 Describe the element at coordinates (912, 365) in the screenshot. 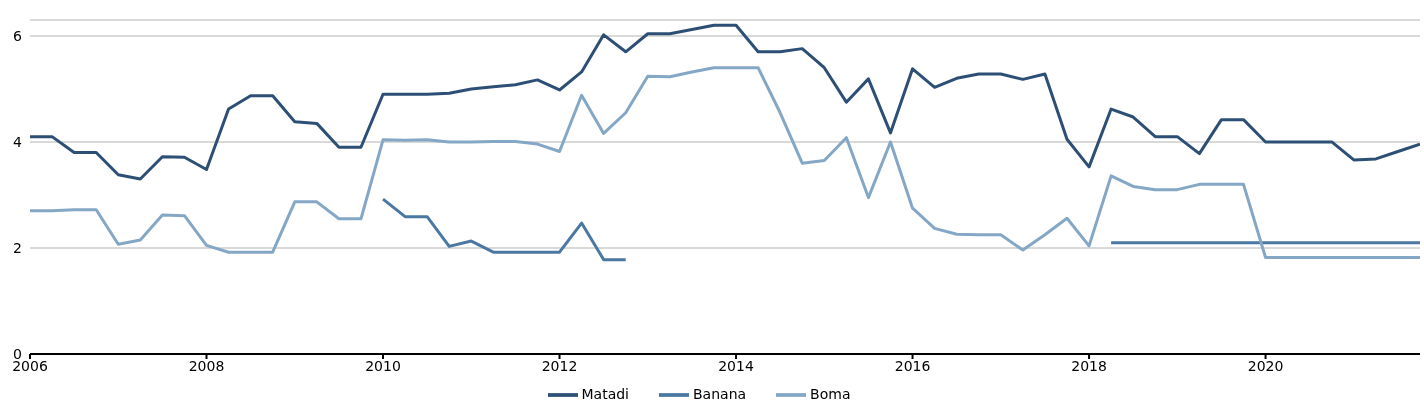

I see `x-tick-label: 2016` at that location.